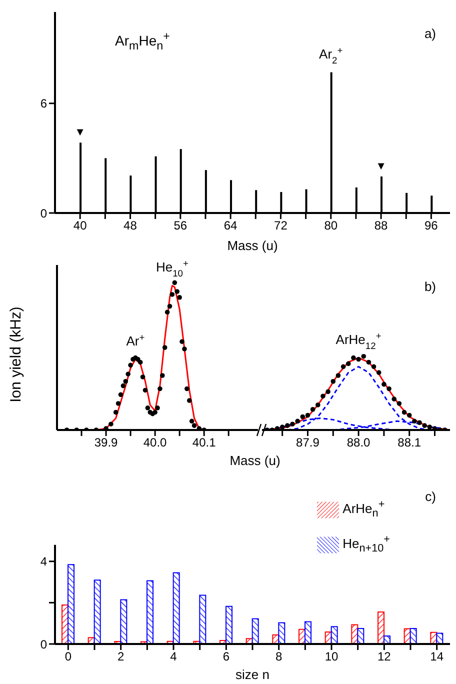 This screenshot has height=684, width=456. I want to click on x-tick-label: 8, so click(278, 657).